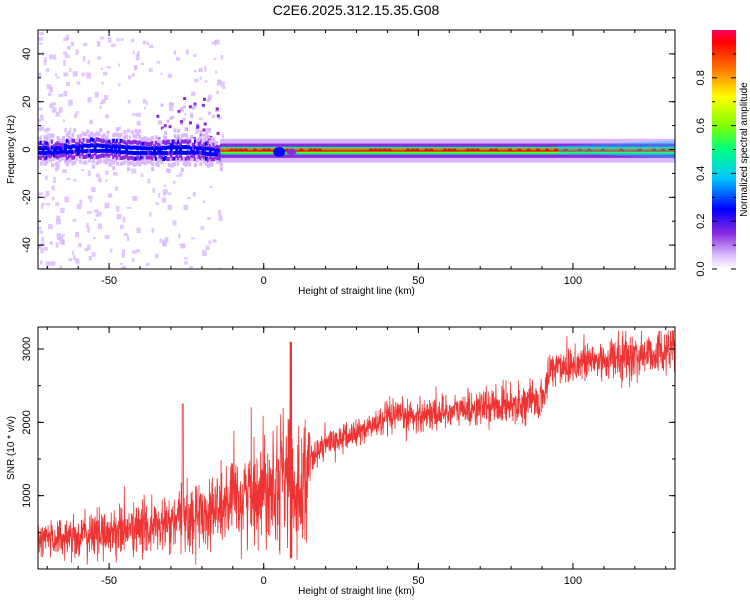 Image resolution: width=750 pixels, height=600 pixels. I want to click on spectrogram-xtick-label: 100, so click(573, 281).